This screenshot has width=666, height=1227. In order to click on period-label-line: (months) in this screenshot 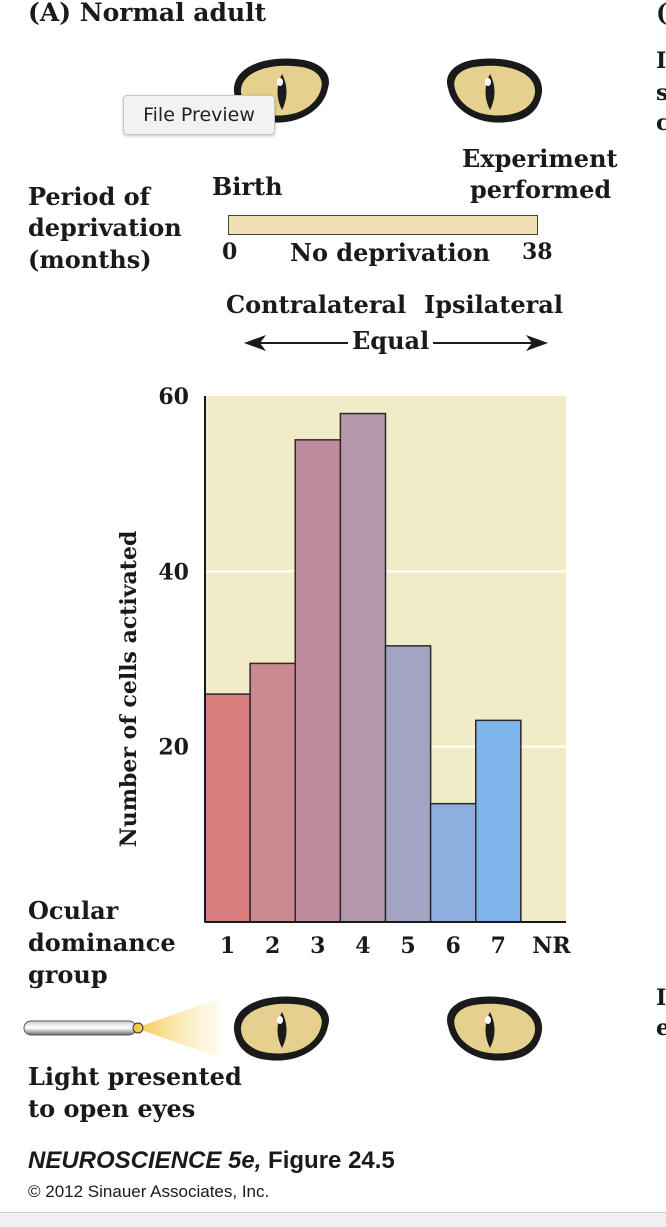, I will do `click(90, 259)`.